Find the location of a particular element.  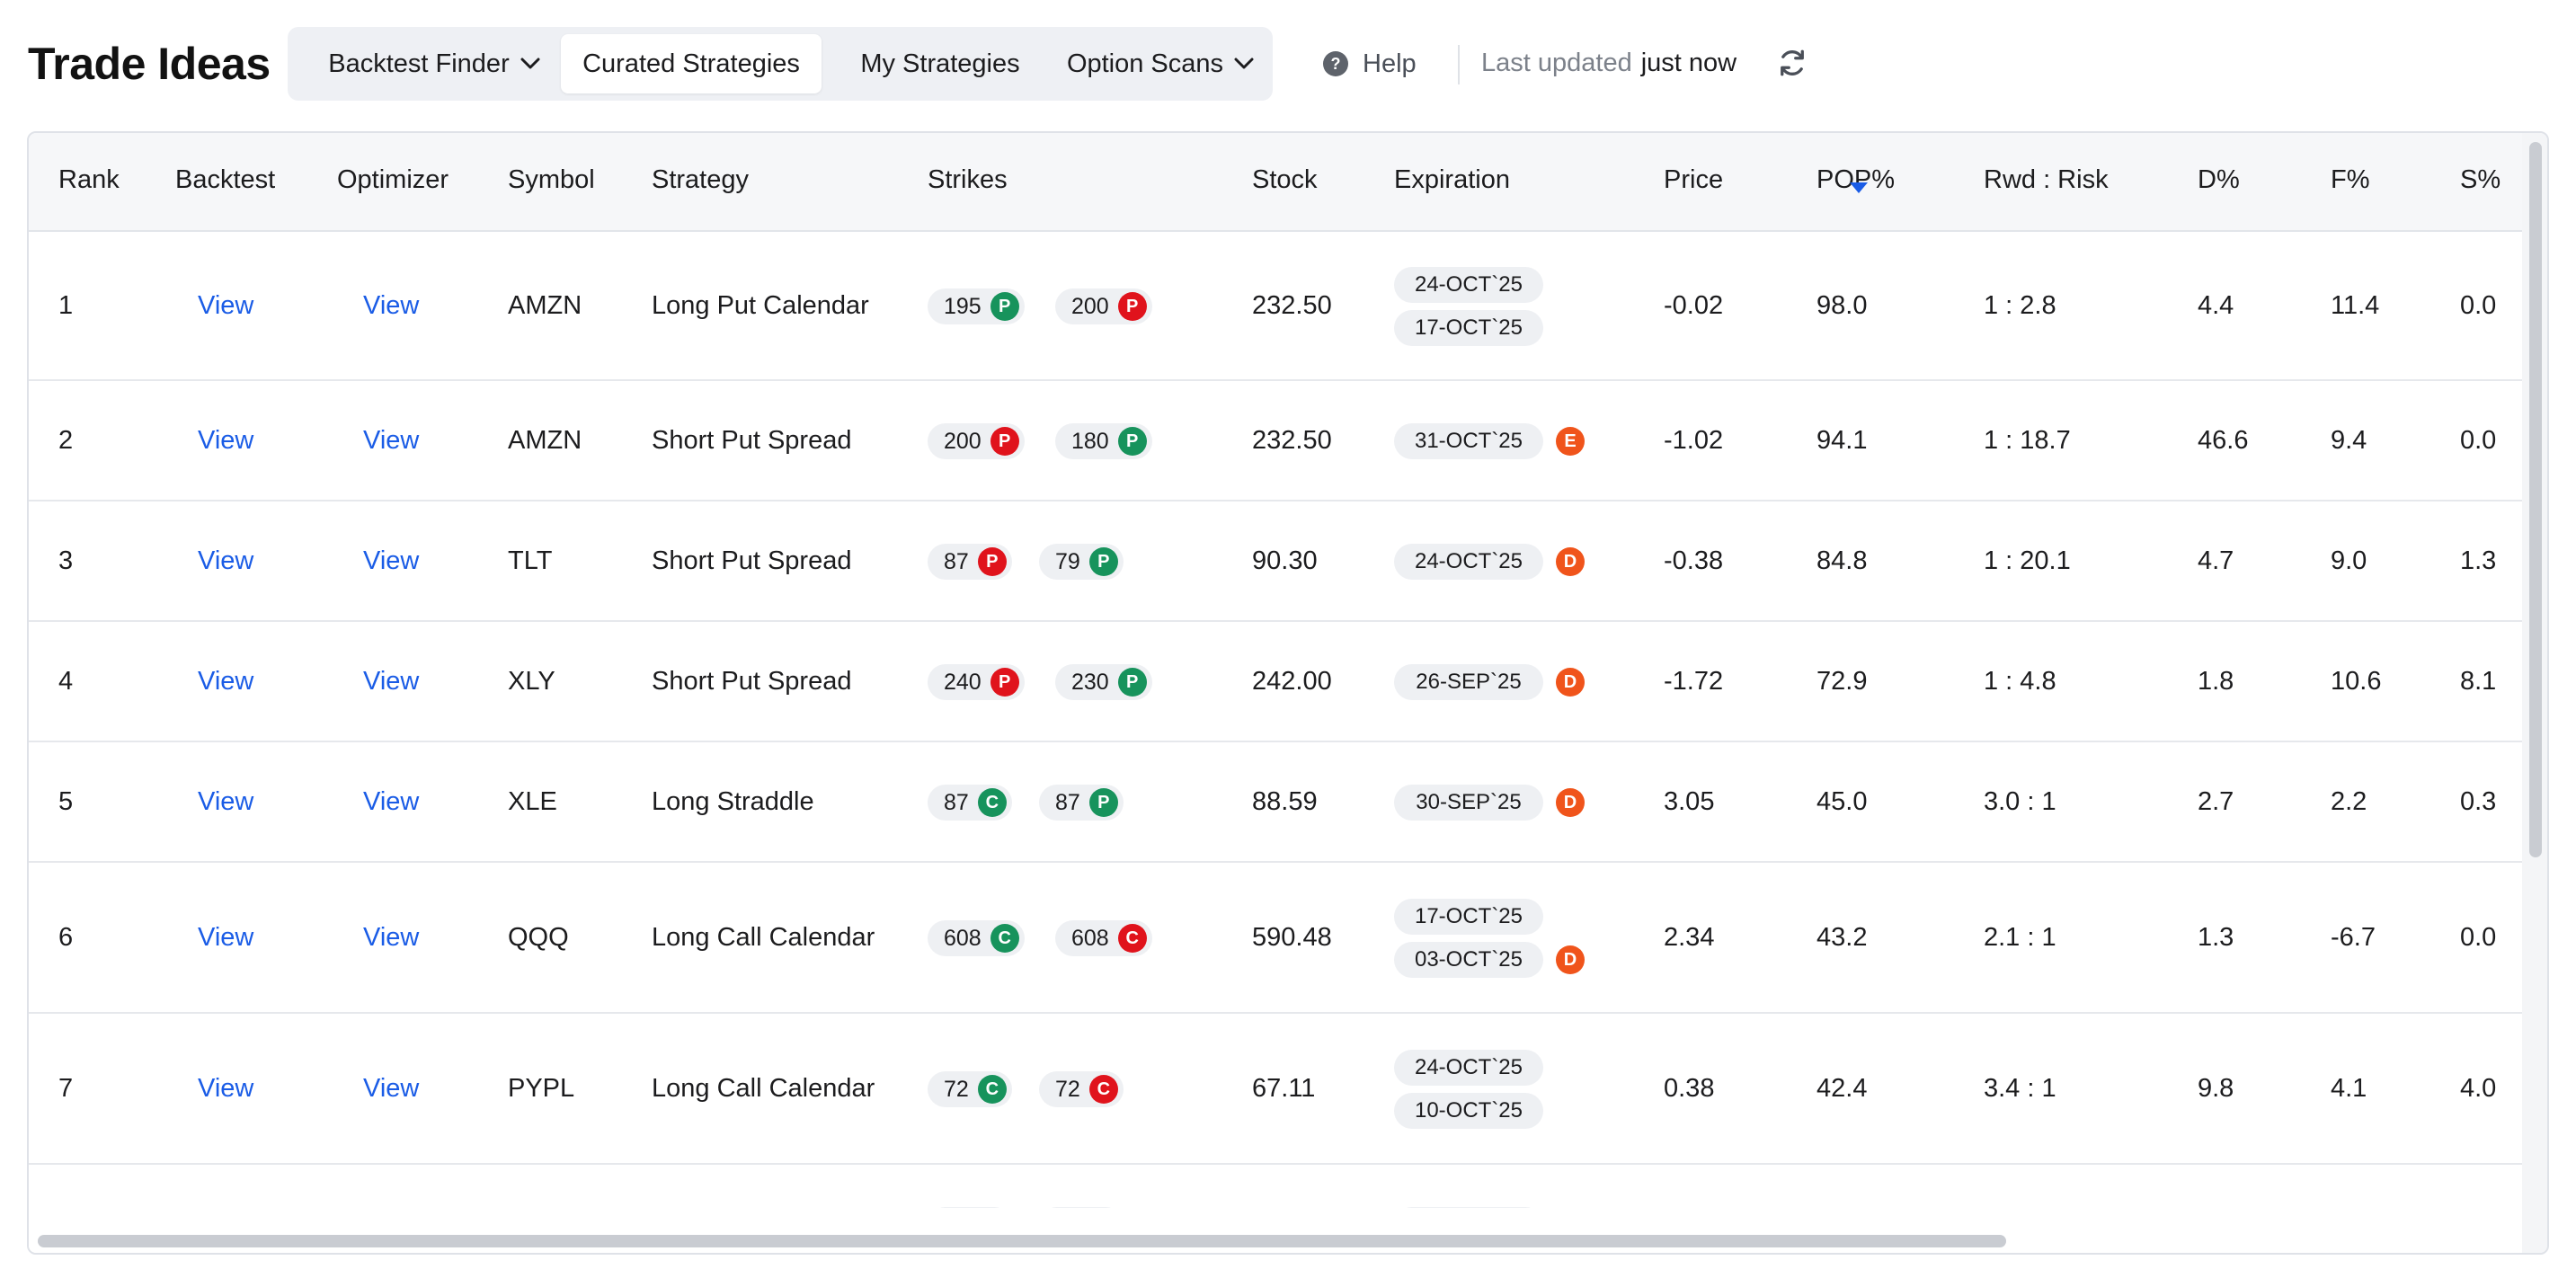

s-pct-cell: 8.1 is located at coordinates (2478, 681).